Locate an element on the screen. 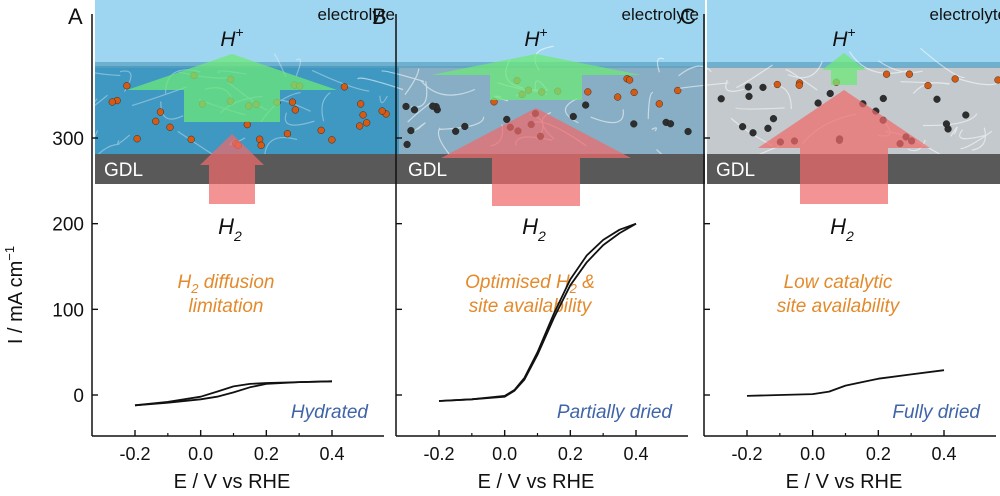 The height and width of the screenshot is (496, 1000). x-tick-label: 0.2 is located at coordinates (878, 454).